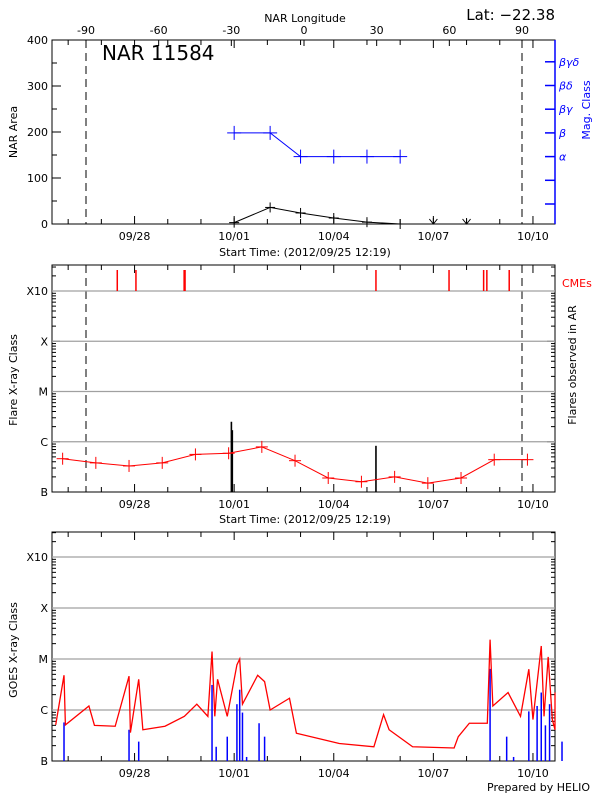  Describe the element at coordinates (569, 62) in the screenshot. I see `mag-tick-label: βγδ` at that location.